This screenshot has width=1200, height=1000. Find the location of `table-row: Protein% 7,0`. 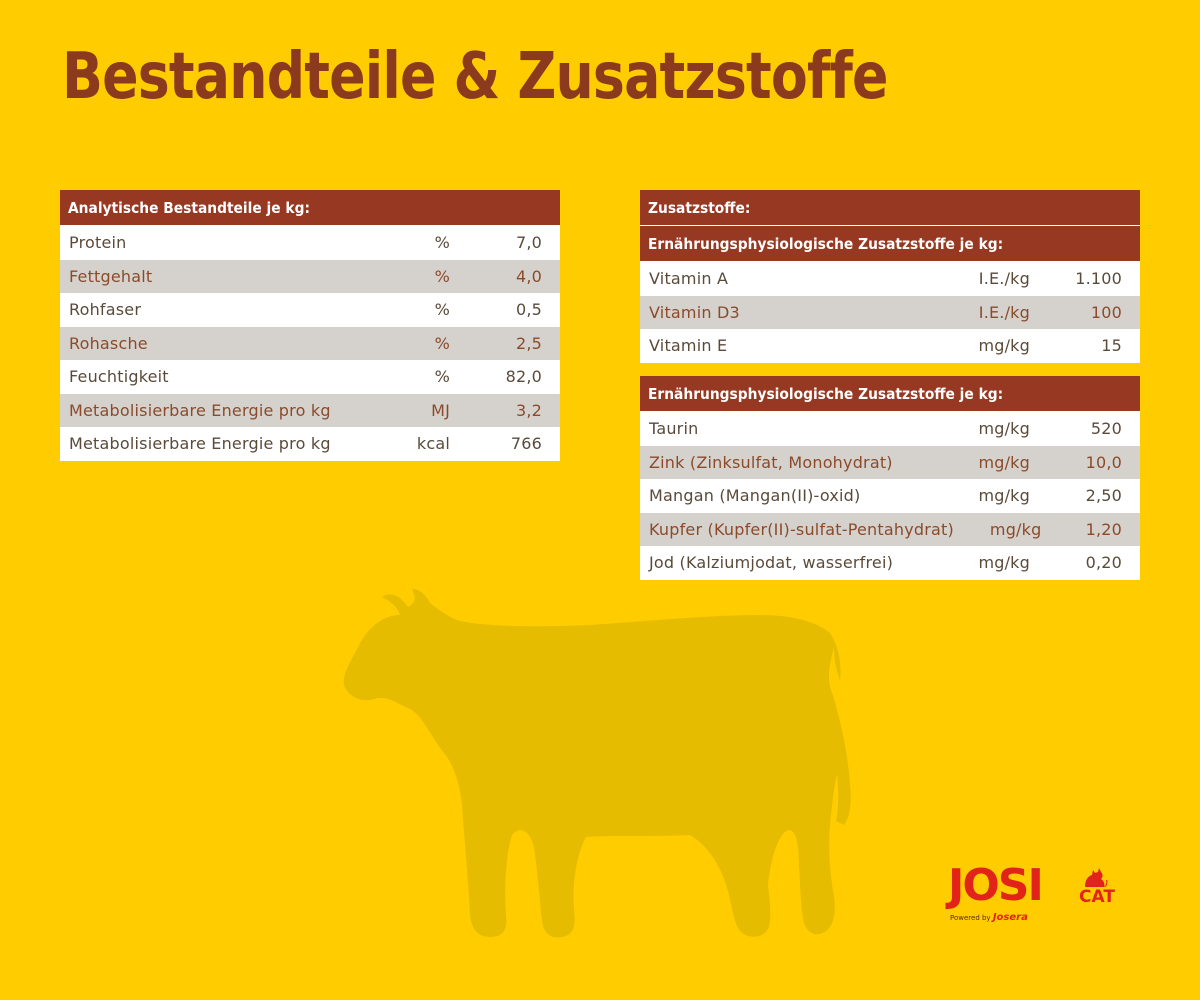

table-row: Protein% 7,0 is located at coordinates (310, 243).